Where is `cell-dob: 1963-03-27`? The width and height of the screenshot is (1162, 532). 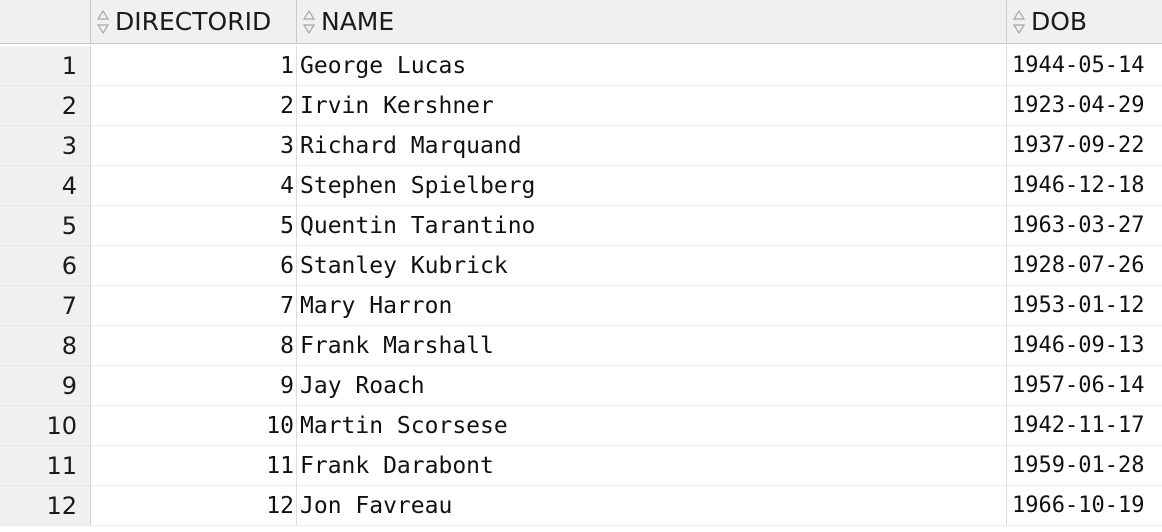 cell-dob: 1963-03-27 is located at coordinates (1084, 226).